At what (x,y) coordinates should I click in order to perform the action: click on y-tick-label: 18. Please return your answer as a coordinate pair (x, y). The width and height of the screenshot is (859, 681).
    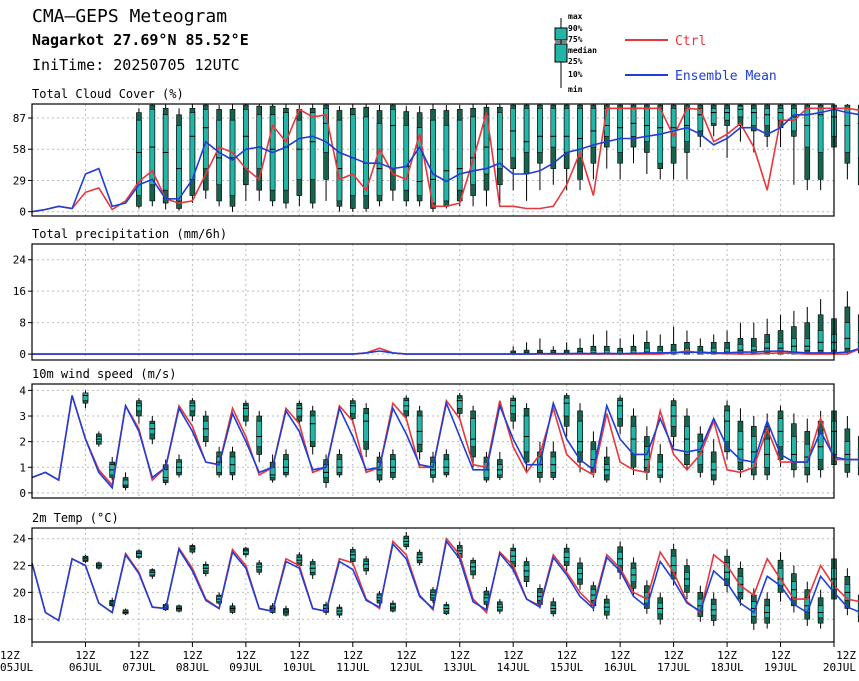
    Looking at the image, I should click on (19, 619).